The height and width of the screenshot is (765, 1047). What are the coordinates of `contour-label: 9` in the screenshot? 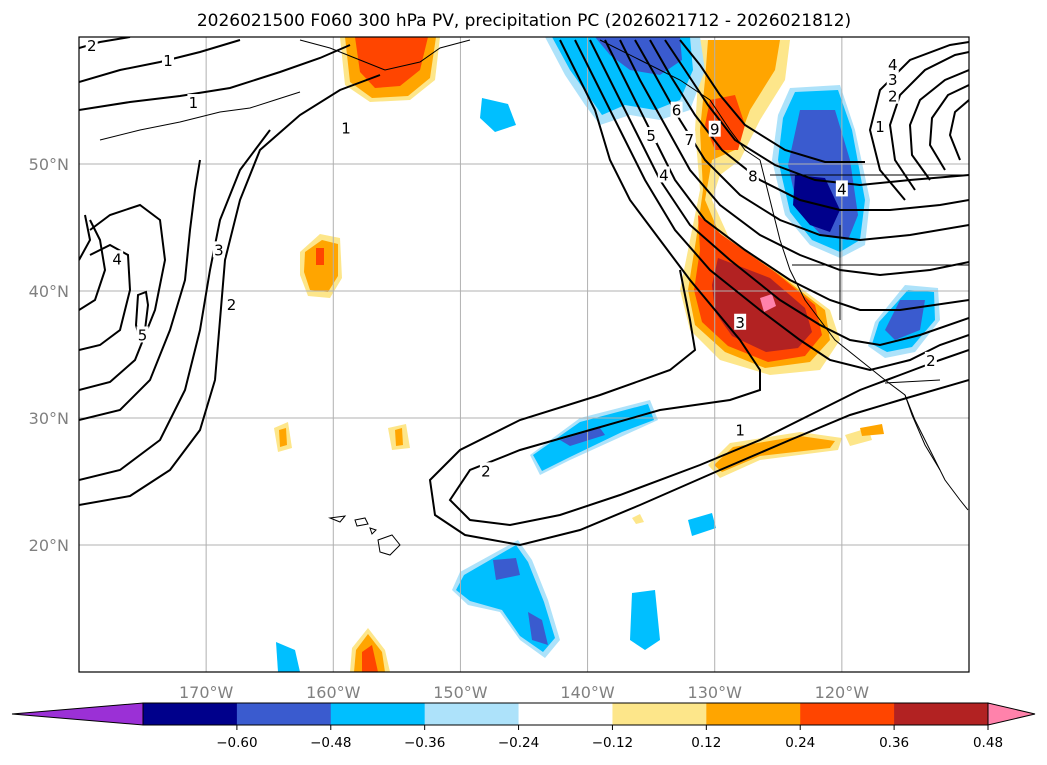 It's located at (715, 130).